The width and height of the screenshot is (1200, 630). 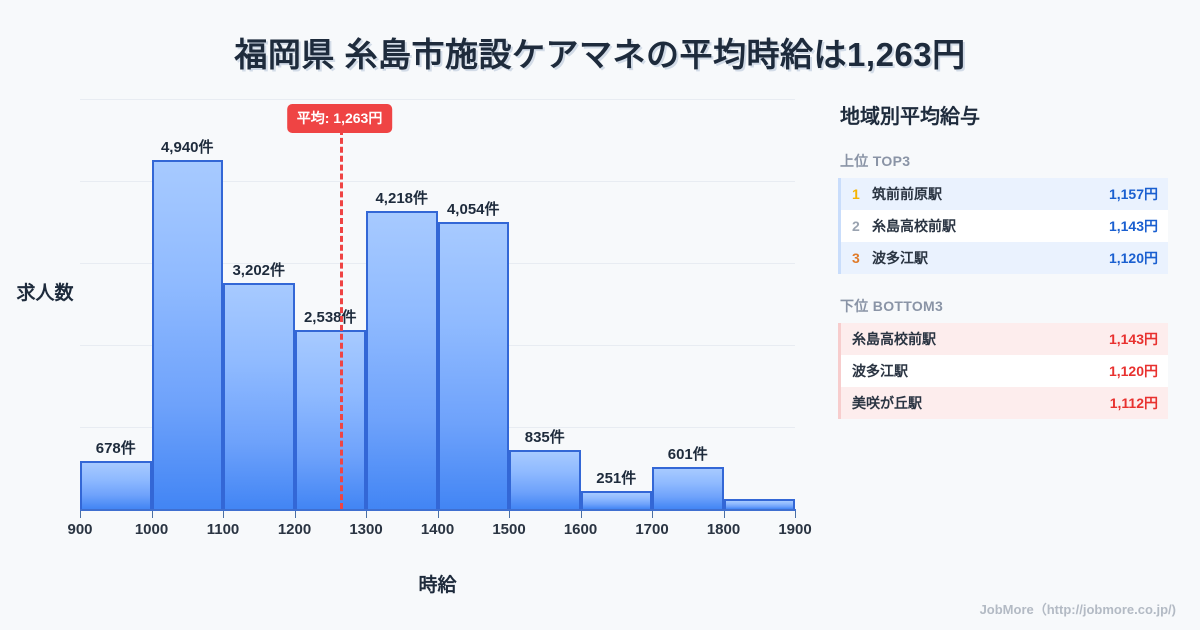 I want to click on page-title: 福岡県 糸島市施設ケアマネの平均時給は1,263円, so click(x=600, y=54).